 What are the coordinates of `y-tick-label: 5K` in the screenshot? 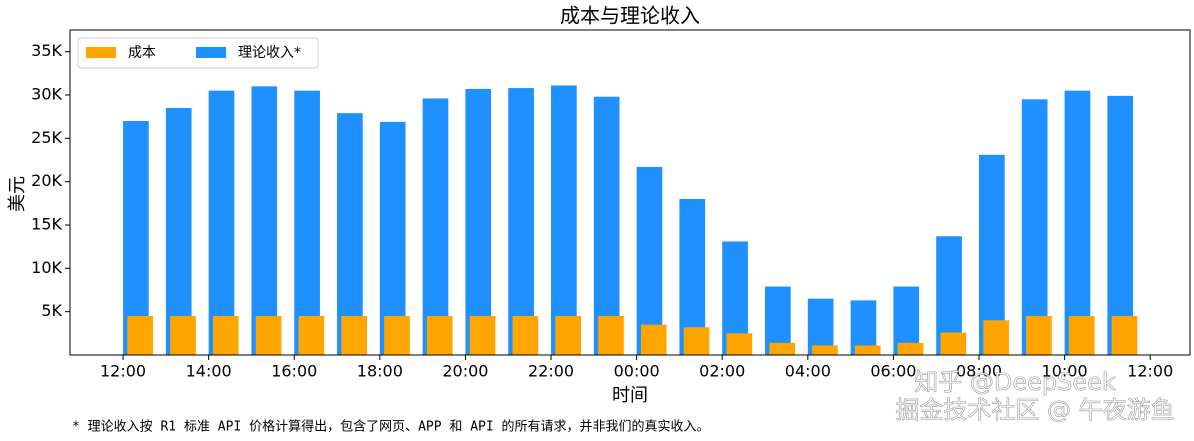 It's located at (51, 310).